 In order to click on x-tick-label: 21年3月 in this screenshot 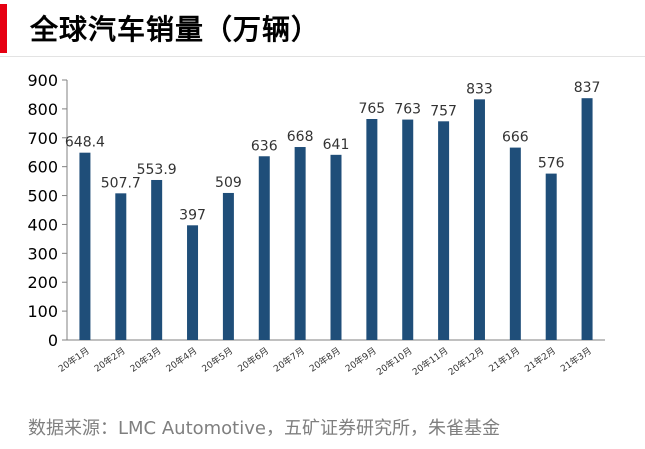, I will do `click(576, 360)`.